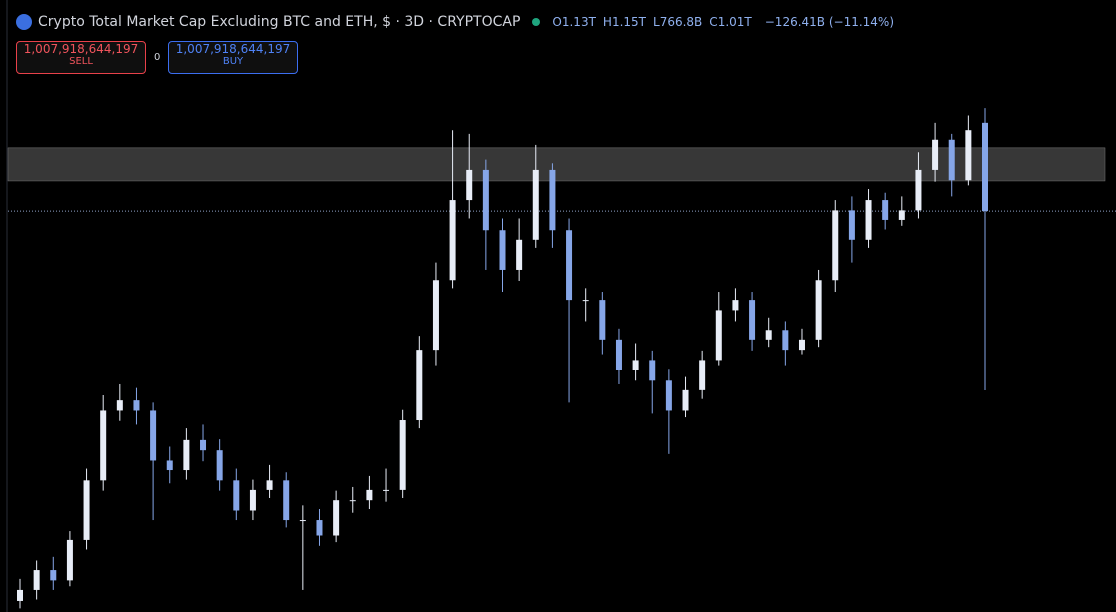 This screenshot has height=612, width=1116. I want to click on ohlc-key: H, so click(607, 22).